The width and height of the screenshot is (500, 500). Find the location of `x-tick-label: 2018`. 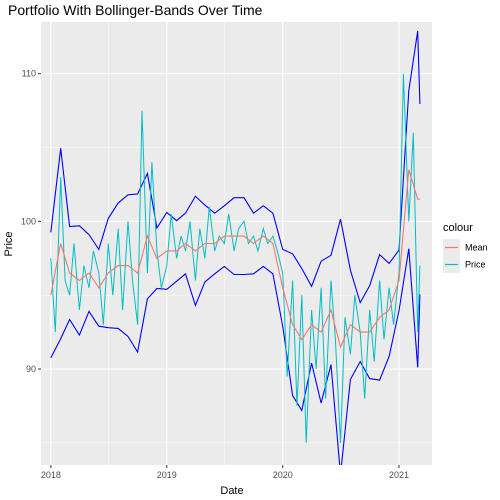

x-tick-label: 2018 is located at coordinates (51, 475).